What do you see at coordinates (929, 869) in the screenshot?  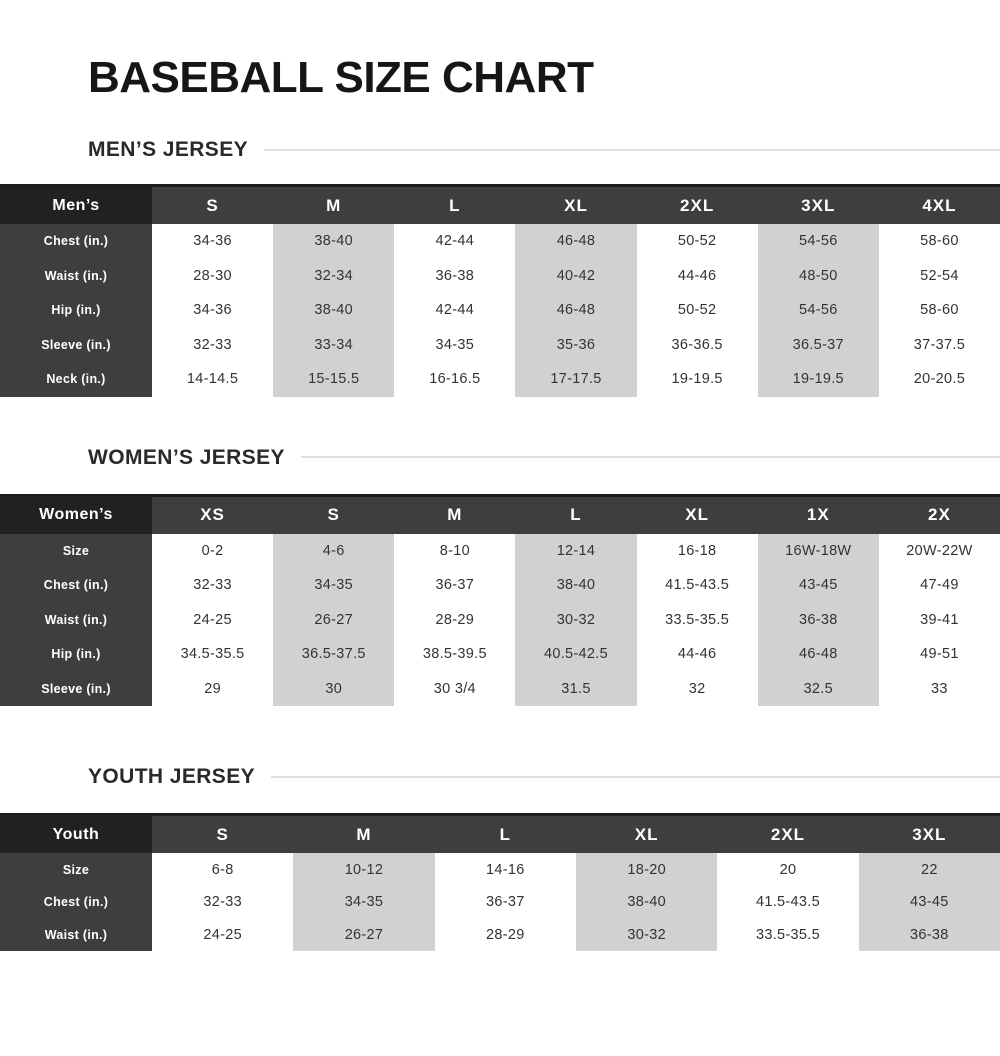 I see `size-cell: 22` at bounding box center [929, 869].